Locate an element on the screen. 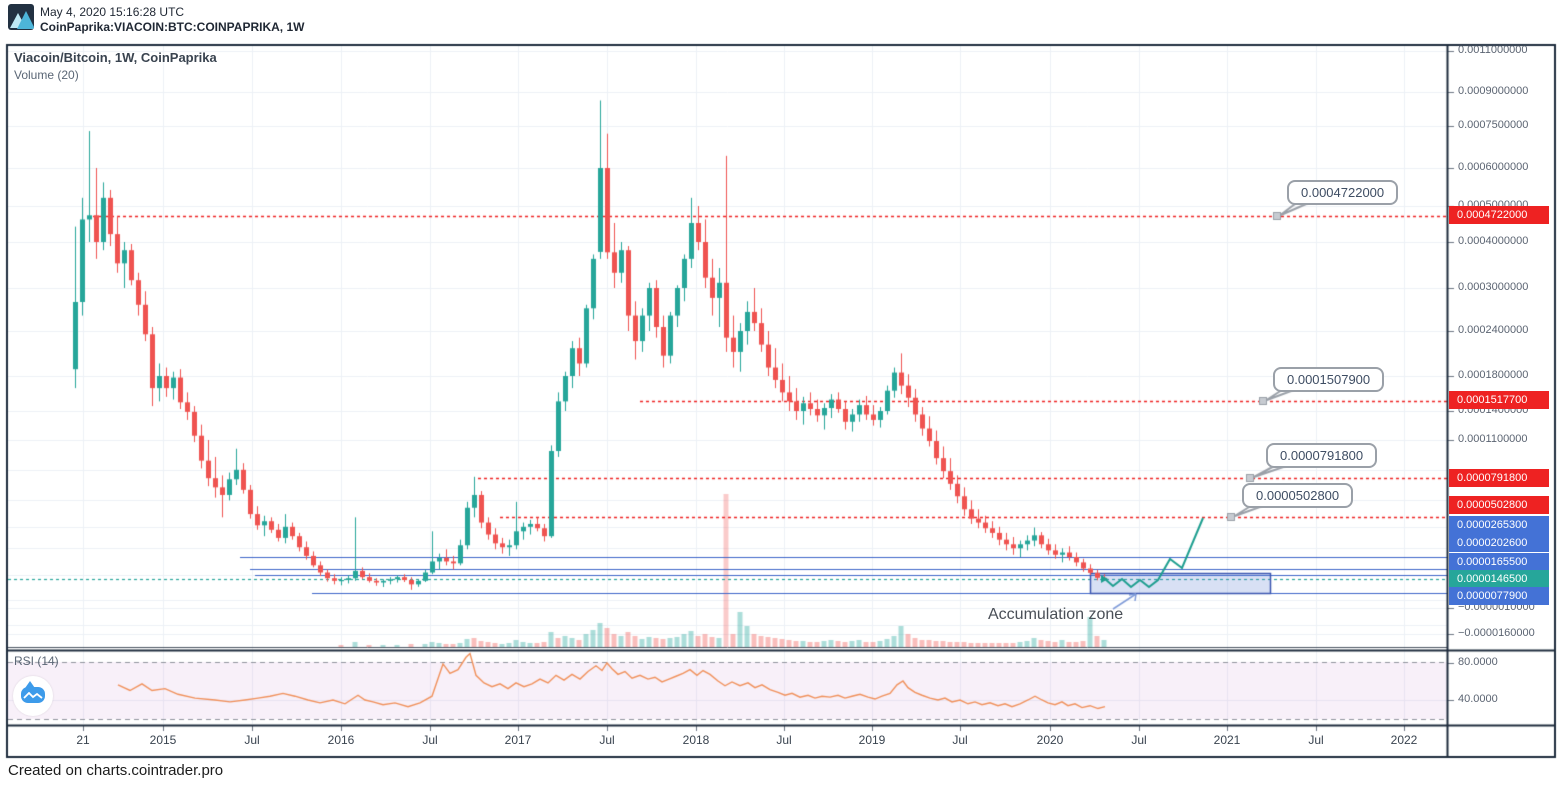  accumulation-zone-label: Accumulation zone is located at coordinates (1056, 614).